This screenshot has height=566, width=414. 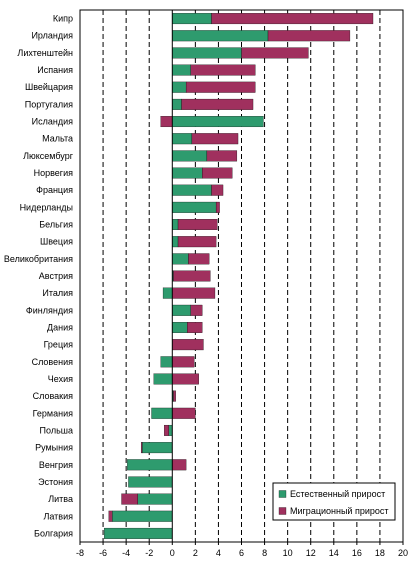 What do you see at coordinates (56, 242) in the screenshot?
I see `category-label: Швеция` at bounding box center [56, 242].